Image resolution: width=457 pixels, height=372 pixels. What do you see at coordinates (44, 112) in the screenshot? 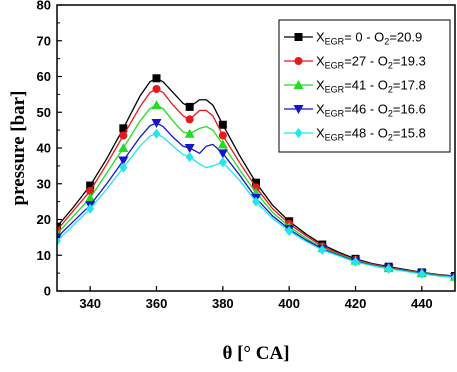
I see `y-tick-label: 50` at bounding box center [44, 112].